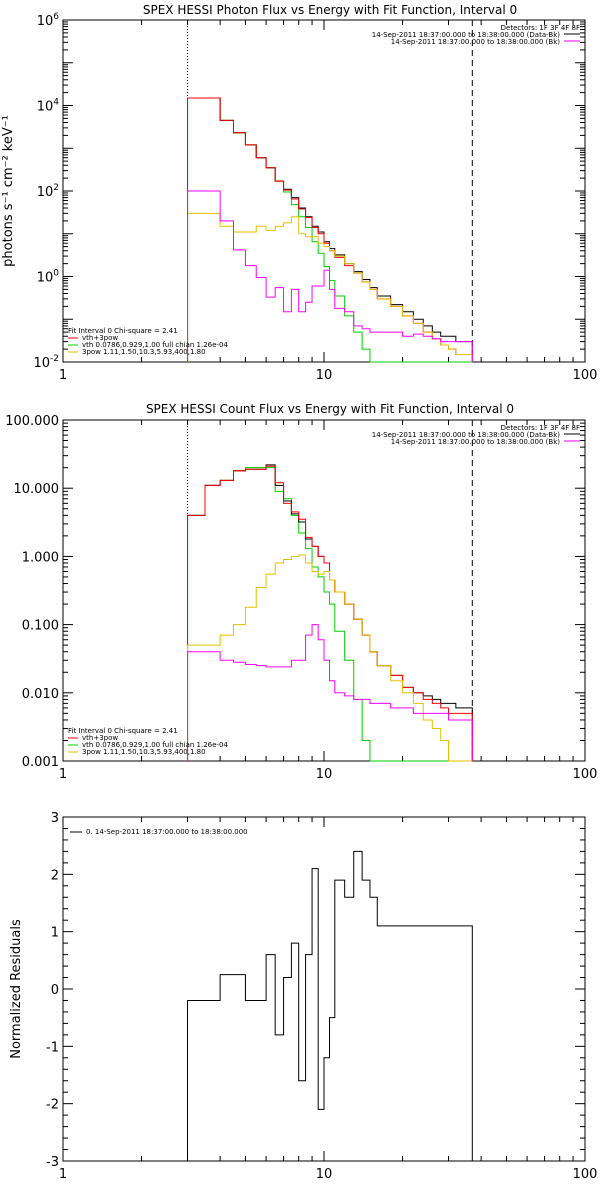 The height and width of the screenshot is (1204, 600). I want to click on panel1-y-axis-label: photons s⁻¹ cm⁻² keV⁻¹, so click(8, 191).